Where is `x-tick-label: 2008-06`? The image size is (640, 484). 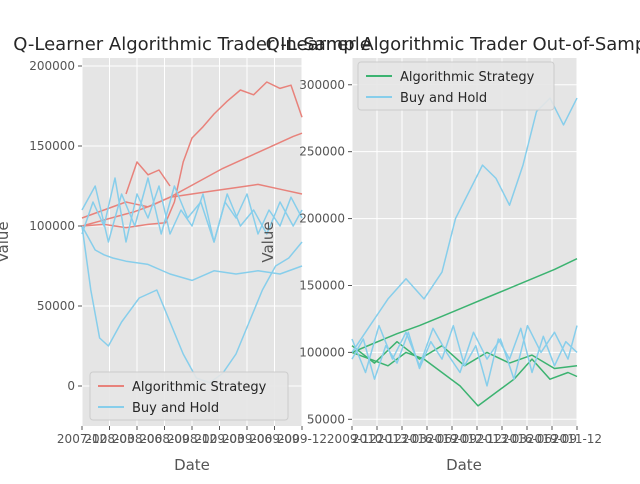 x-tick-label: 2008-06 is located at coordinates (137, 439).